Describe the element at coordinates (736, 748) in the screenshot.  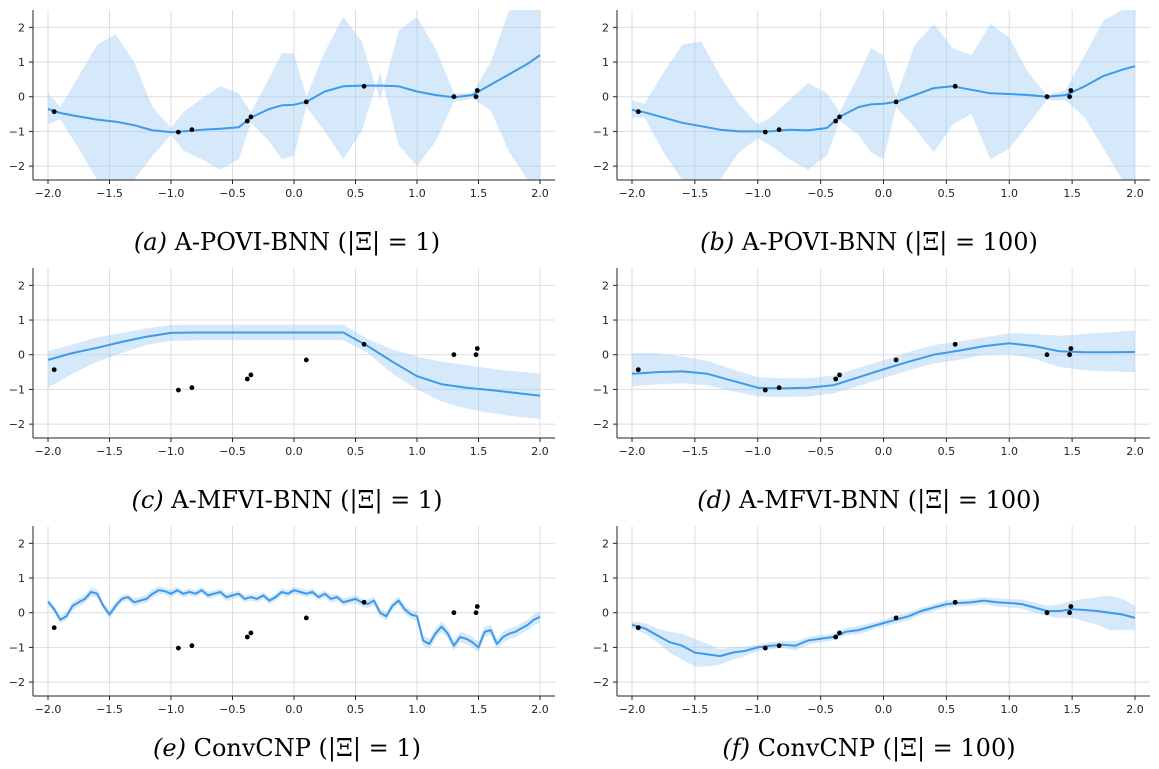
I see `caption-f-letter: (f)` at that location.